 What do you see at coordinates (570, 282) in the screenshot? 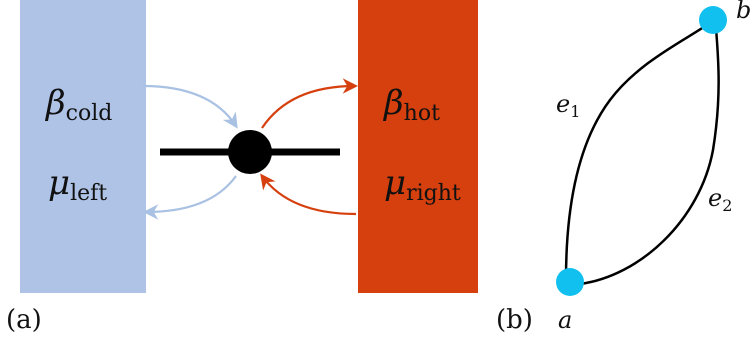
I see `node-a` at bounding box center [570, 282].